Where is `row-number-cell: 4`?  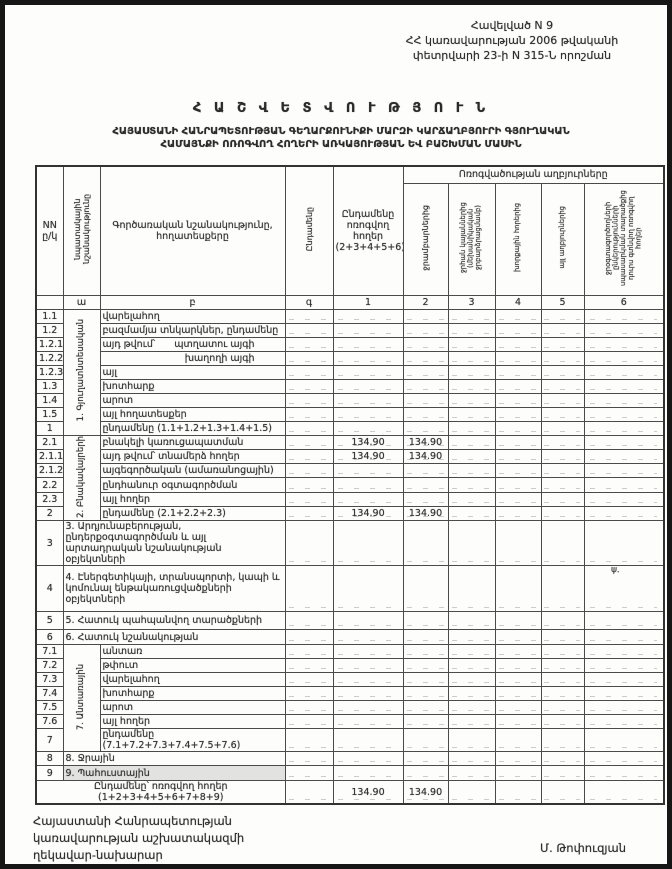 row-number-cell: 4 is located at coordinates (49, 589).